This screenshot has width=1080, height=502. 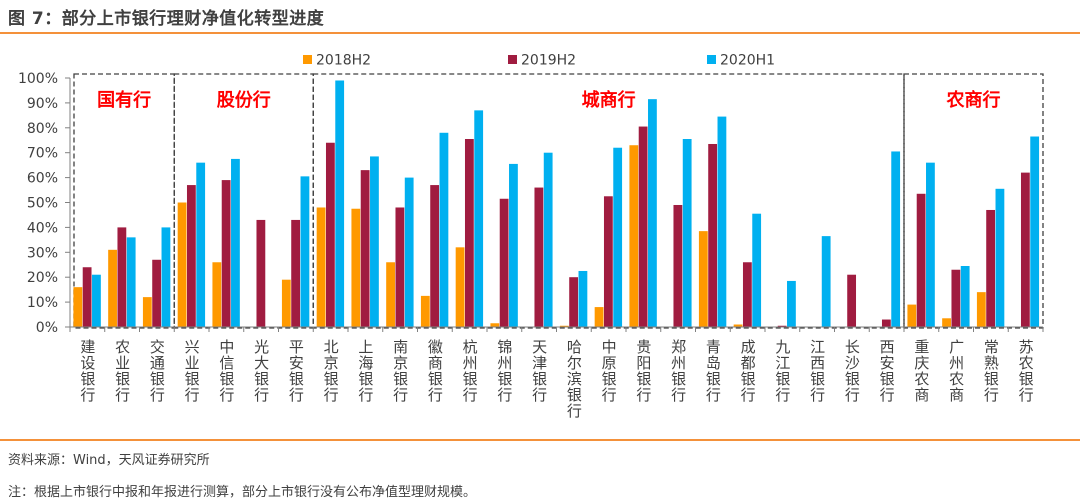 I want to click on x-tick-label: 九江银行, so click(x=782, y=371).